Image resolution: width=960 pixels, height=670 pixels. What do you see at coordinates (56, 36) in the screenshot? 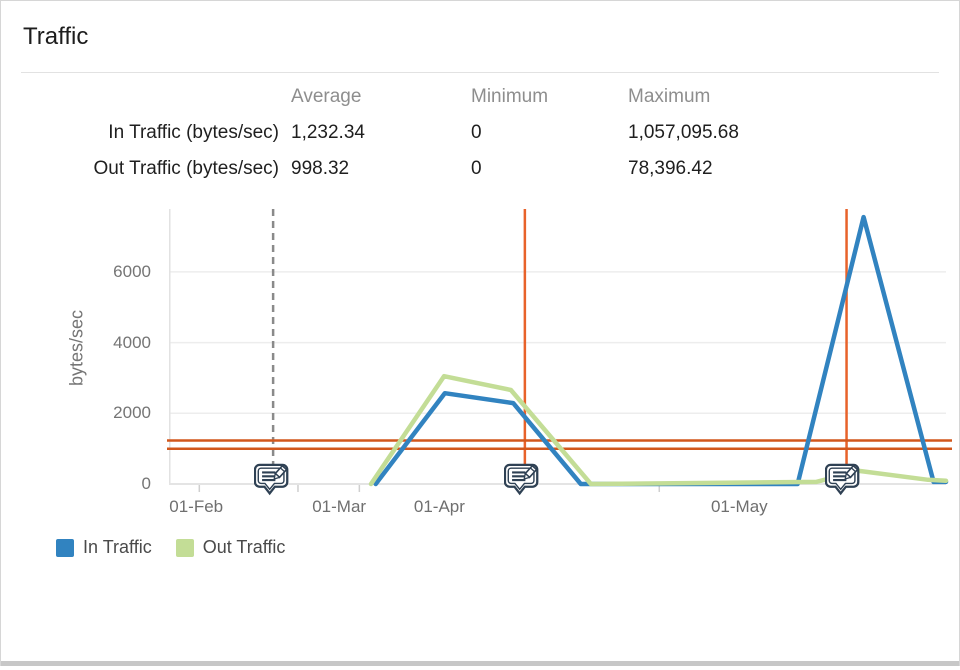
I see `page-title: Traffic` at bounding box center [56, 36].